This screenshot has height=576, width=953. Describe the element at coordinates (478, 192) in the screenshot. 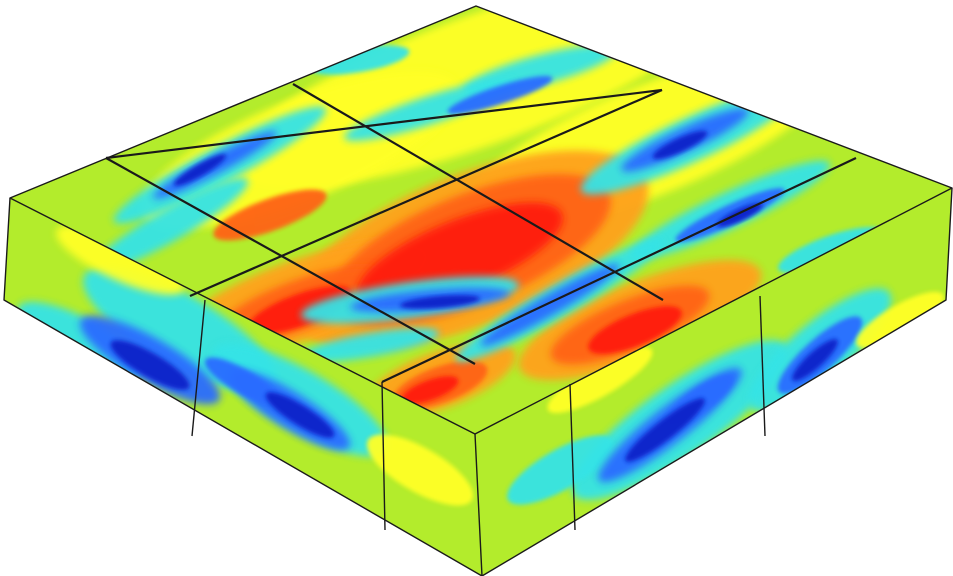

I see `seam-top-mid` at that location.